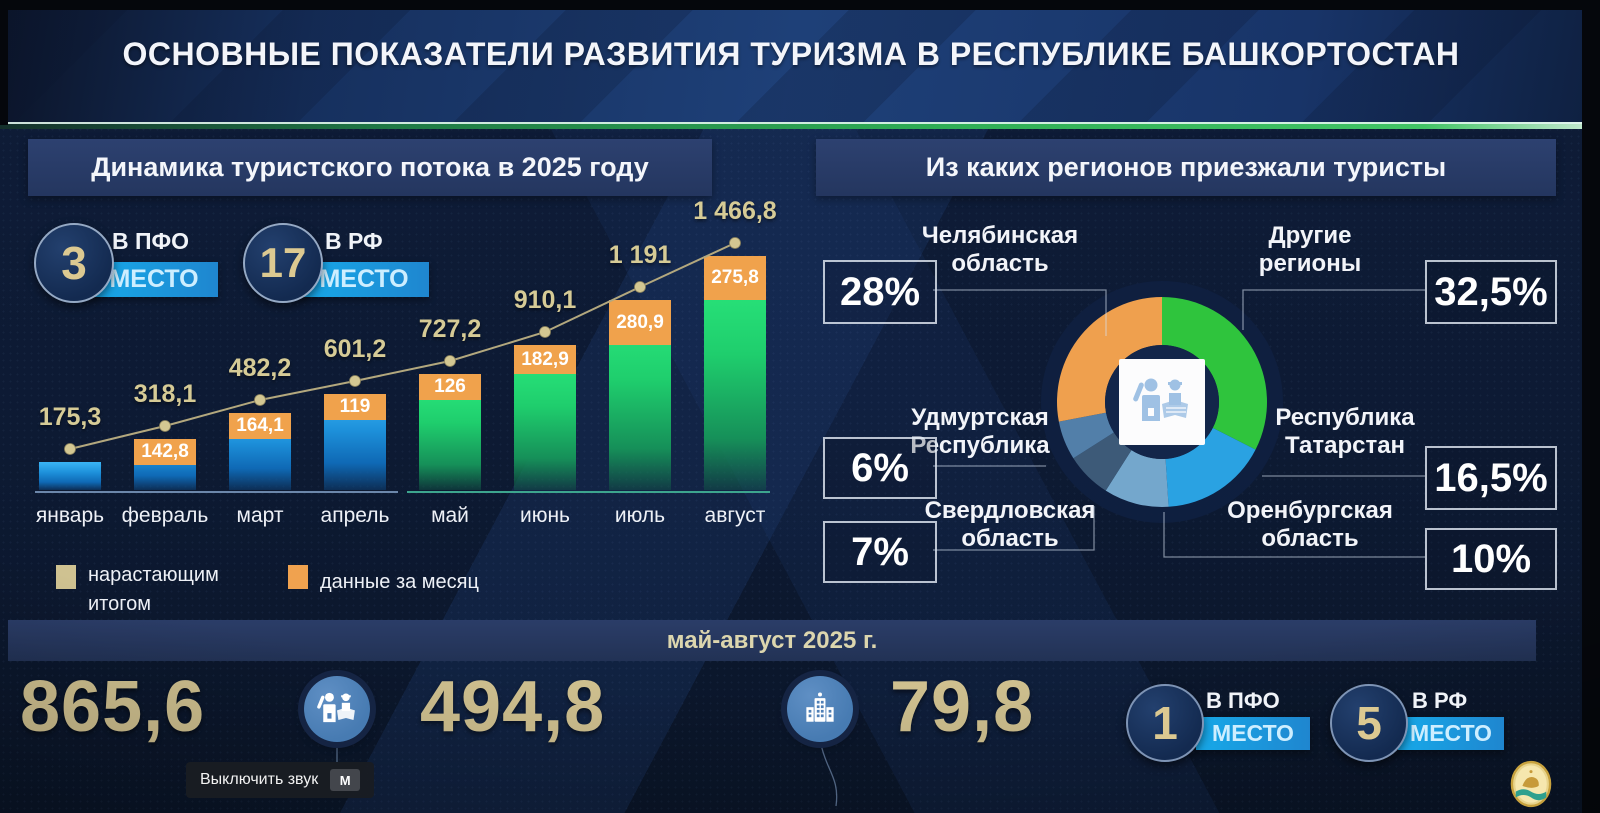 The height and width of the screenshot is (813, 1600). Describe the element at coordinates (880, 552) in the screenshot. I see `pct-box-sverdlovsk: 7%` at that location.